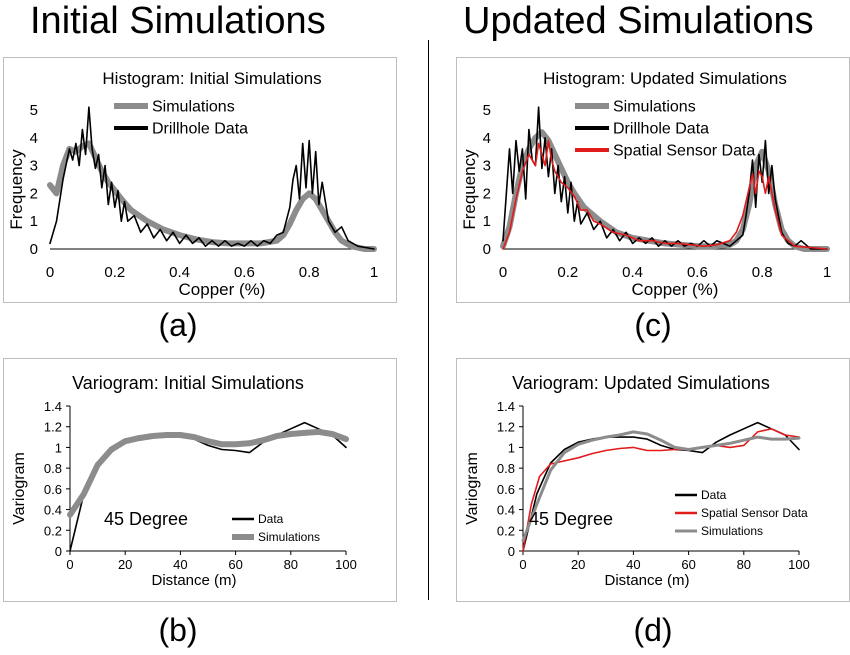 The width and height of the screenshot is (850, 655). Describe the element at coordinates (641, 383) in the screenshot. I see `chart-title: Variogram: Updated Simulations` at that location.